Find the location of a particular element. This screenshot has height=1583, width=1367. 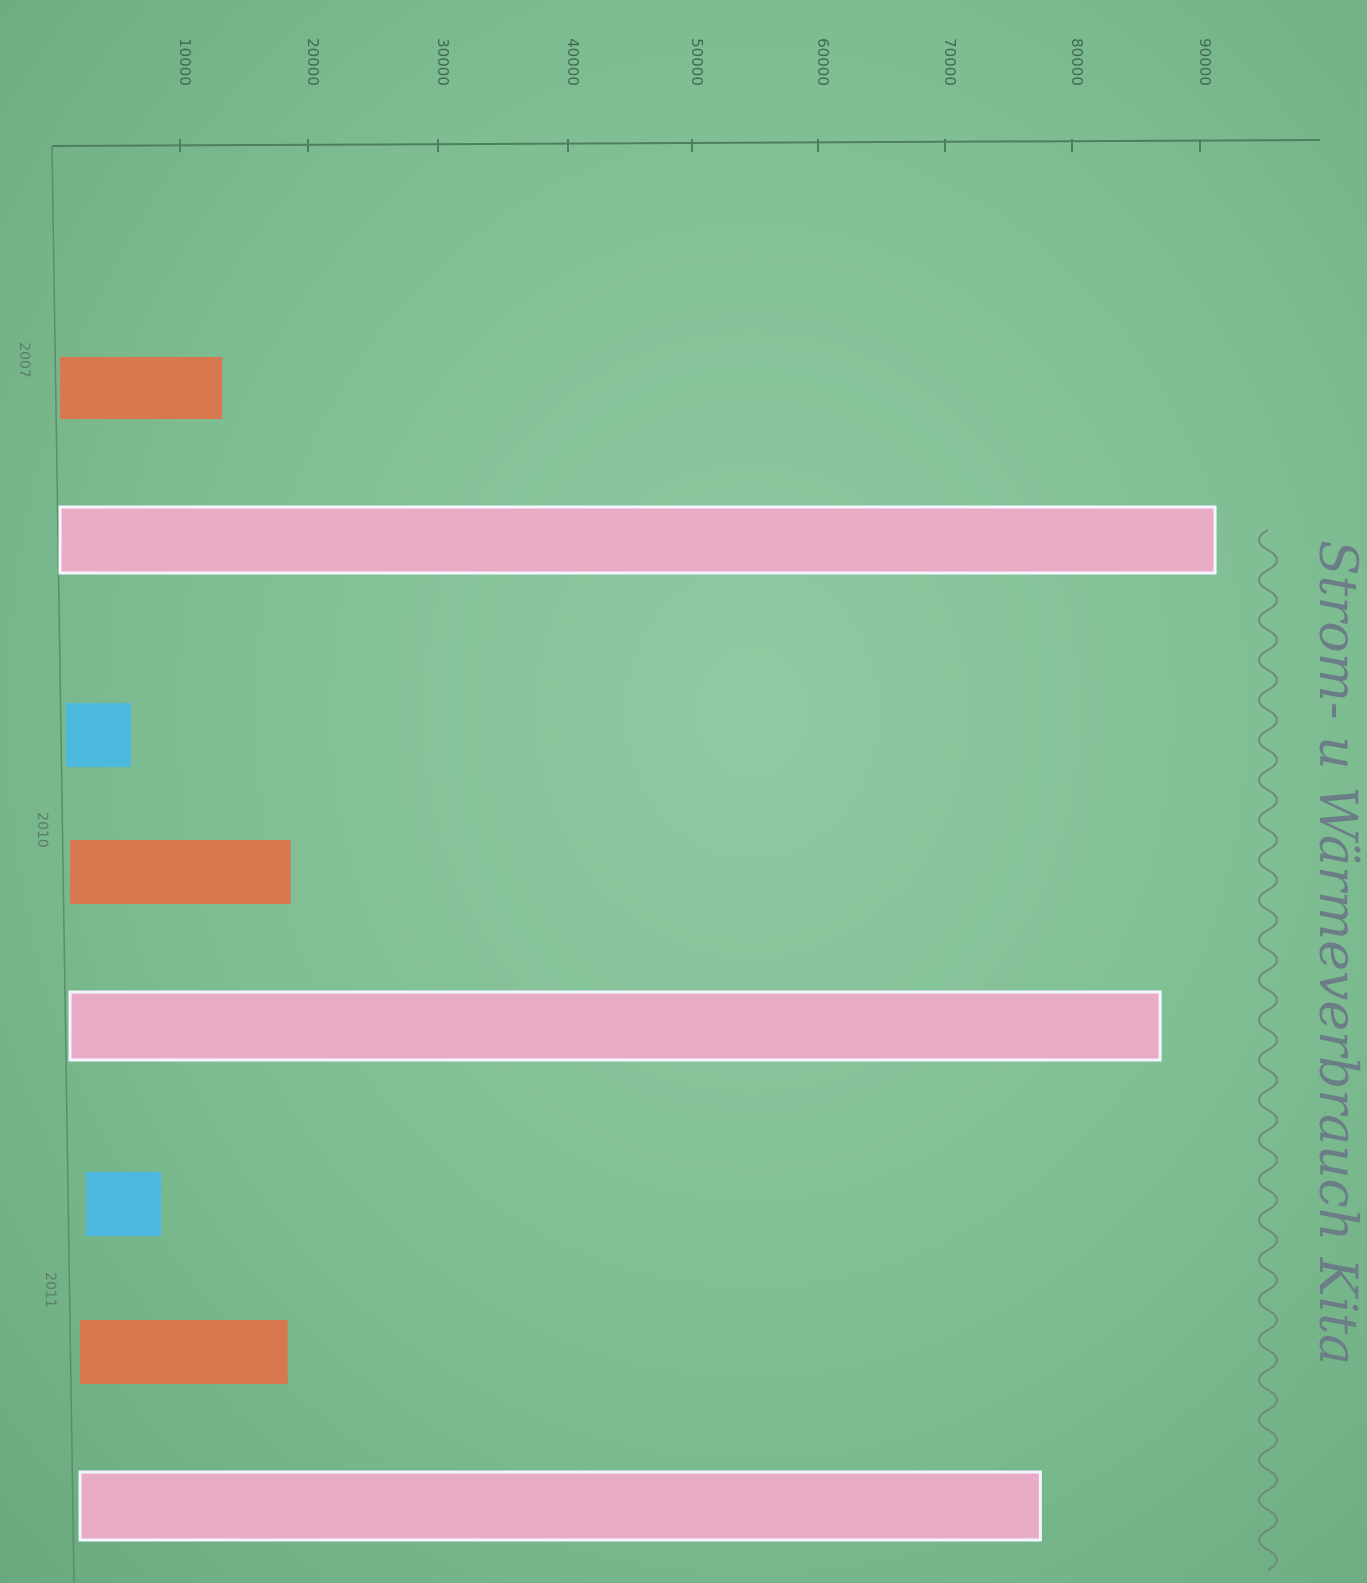

chart-title-text: Strom- u Wärmeverbrauch Kita is located at coordinates (1337, 952).